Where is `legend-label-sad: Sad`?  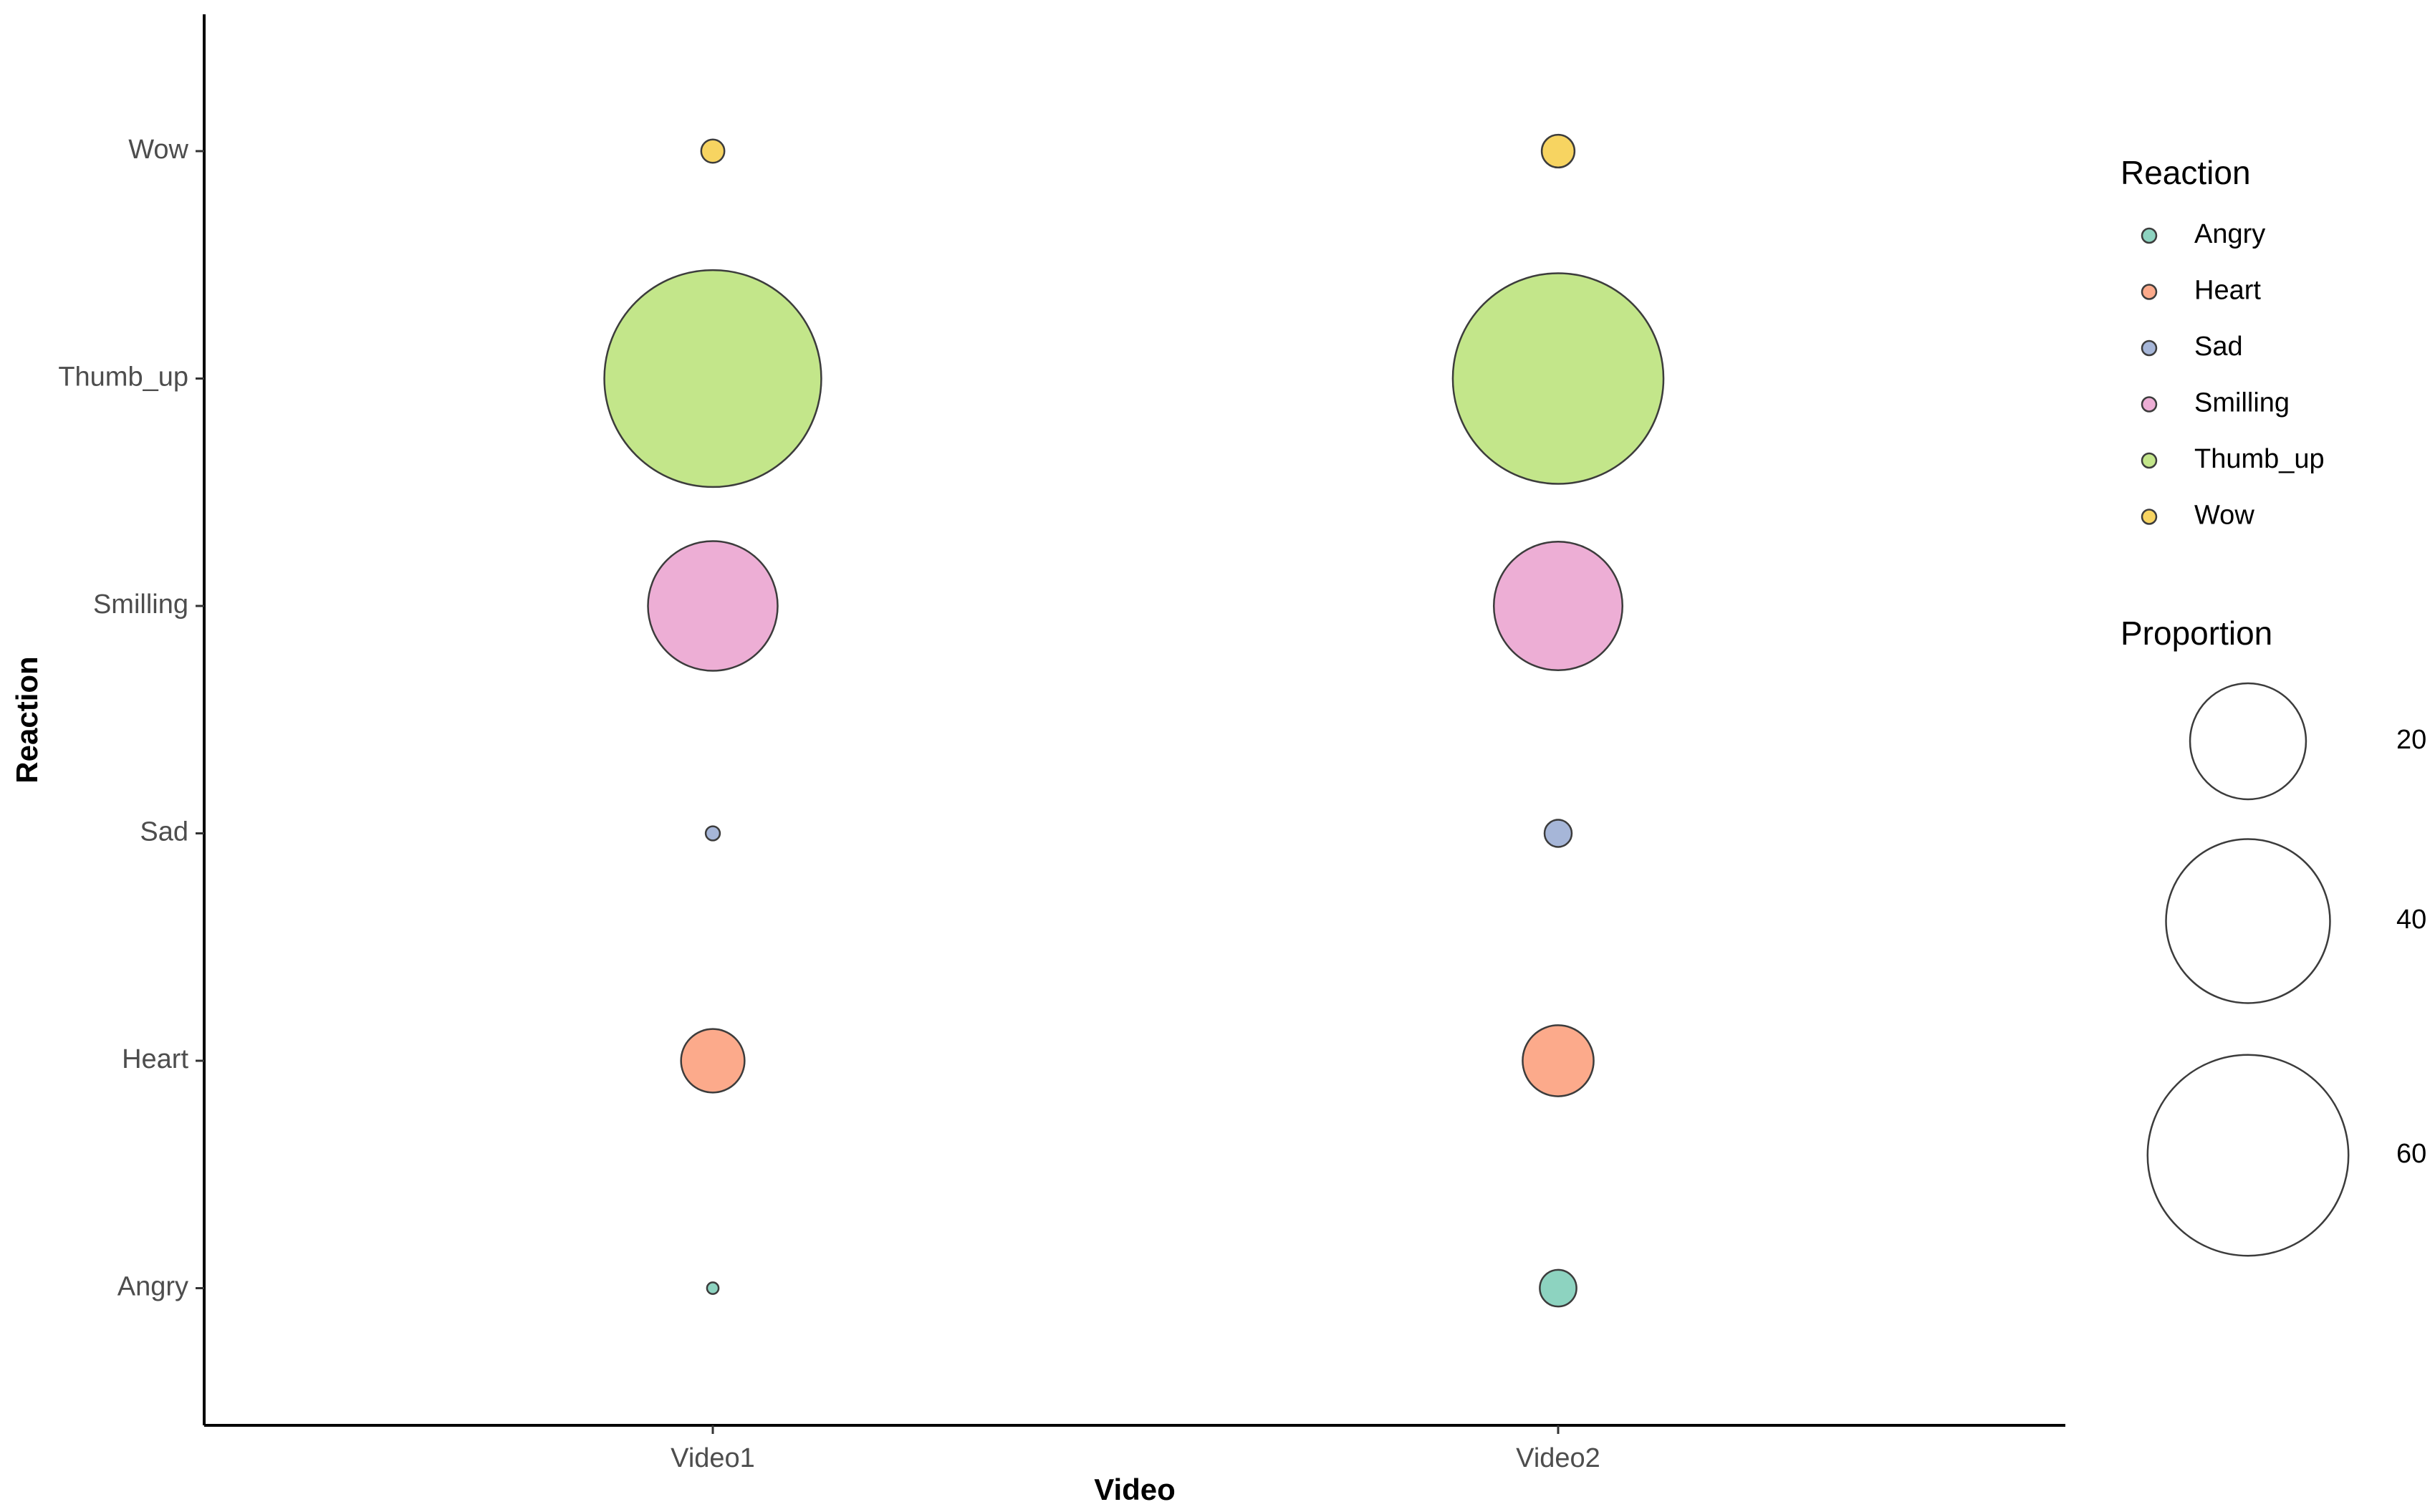
legend-label-sad: Sad is located at coordinates (2218, 347).